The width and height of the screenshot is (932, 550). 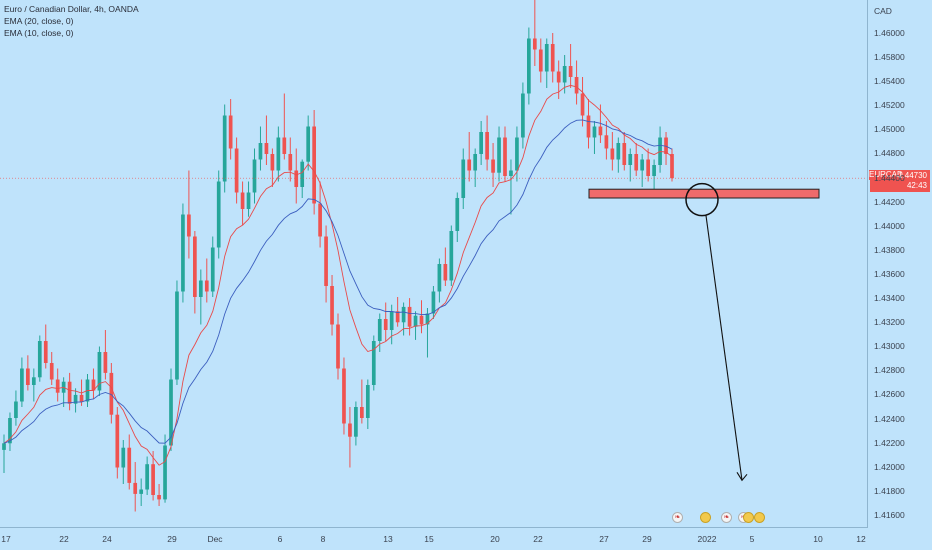 What do you see at coordinates (538, 539) in the screenshot?
I see `time-tick-label: 22` at bounding box center [538, 539].